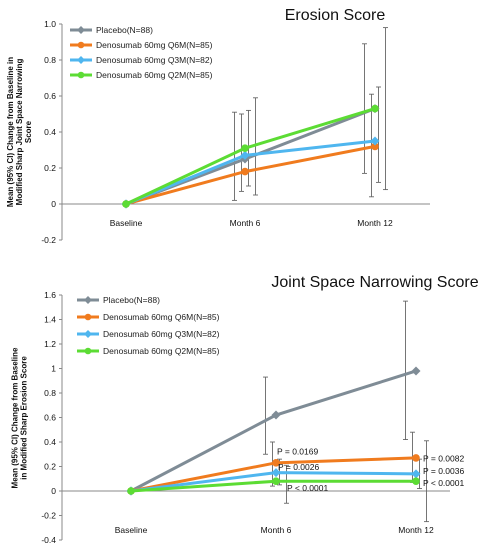  Describe the element at coordinates (48, 540) in the screenshot. I see `y-tick-label: -0.4` at that location.